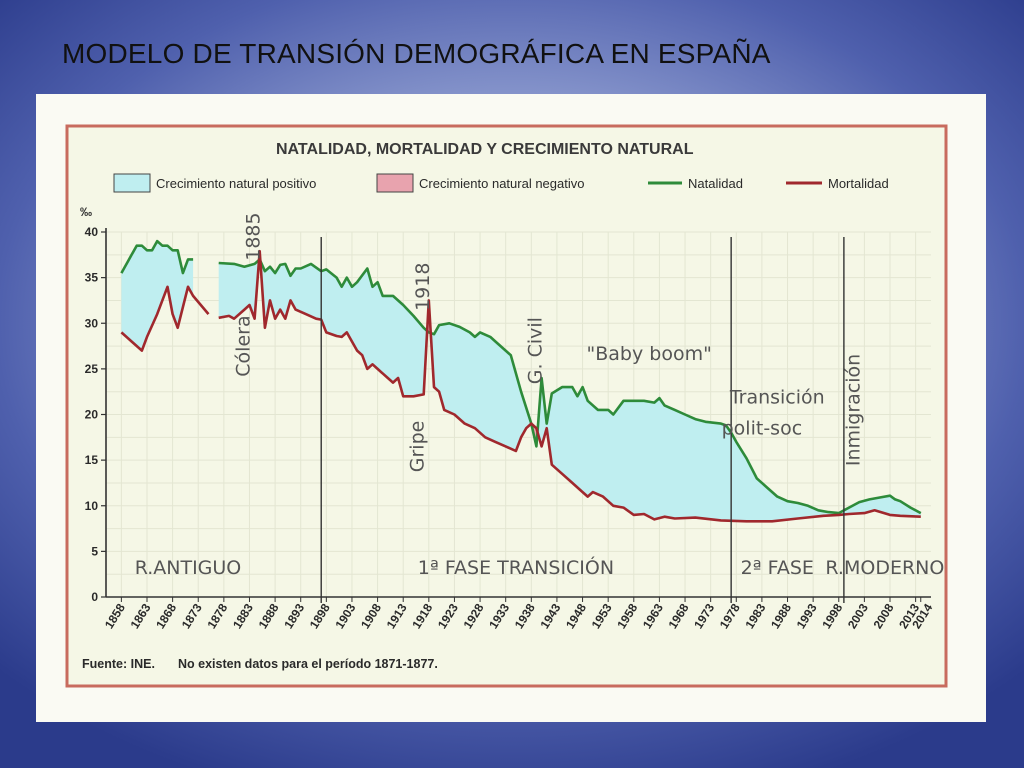 Image resolution: width=1024 pixels, height=768 pixels. Describe the element at coordinates (188, 568) in the screenshot. I see `period-label: R.ANTIGUO` at that location.